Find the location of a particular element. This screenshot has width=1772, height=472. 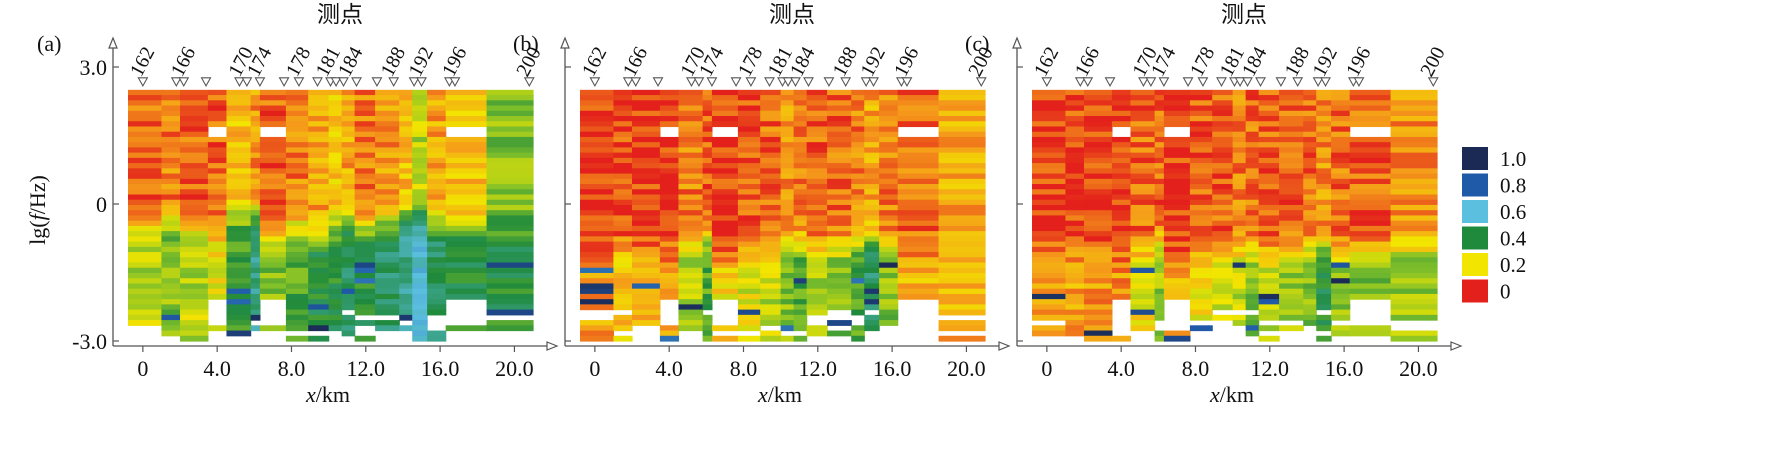

station-label: 184 is located at coordinates (803, 61).